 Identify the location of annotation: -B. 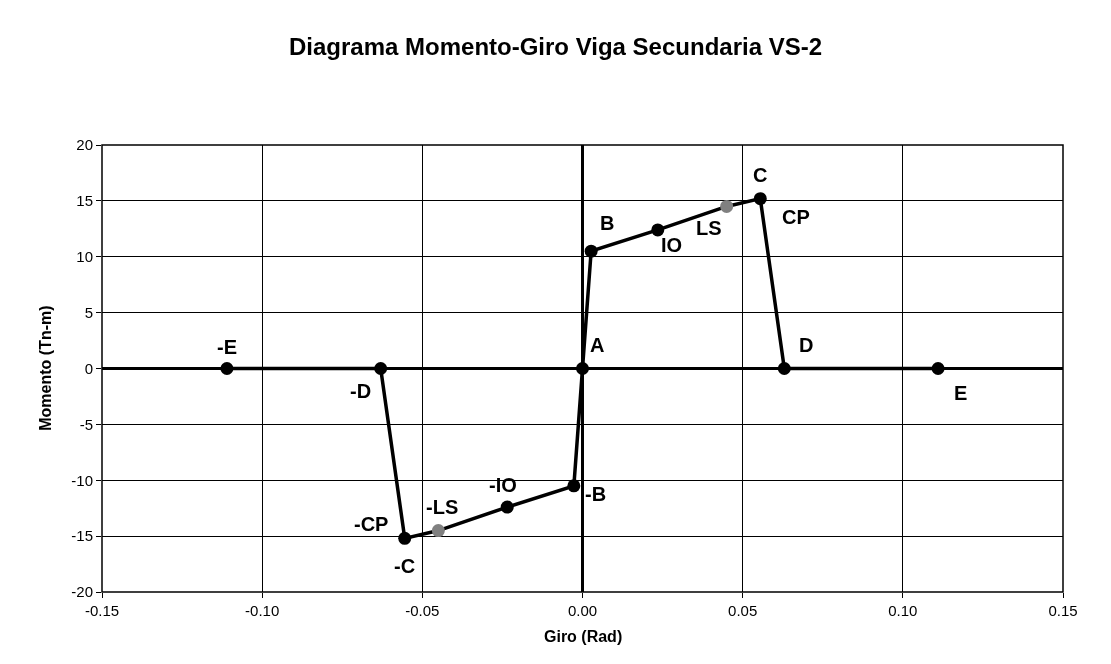
(596, 494).